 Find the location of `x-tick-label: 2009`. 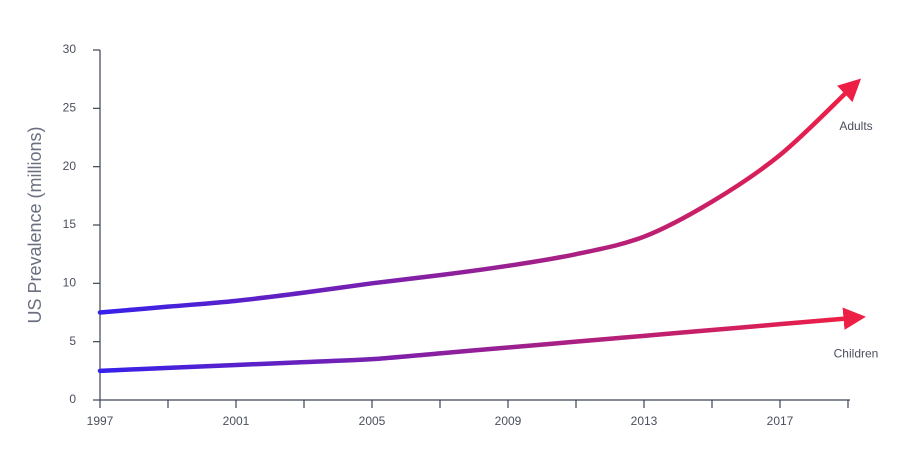

x-tick-label: 2009 is located at coordinates (508, 421).